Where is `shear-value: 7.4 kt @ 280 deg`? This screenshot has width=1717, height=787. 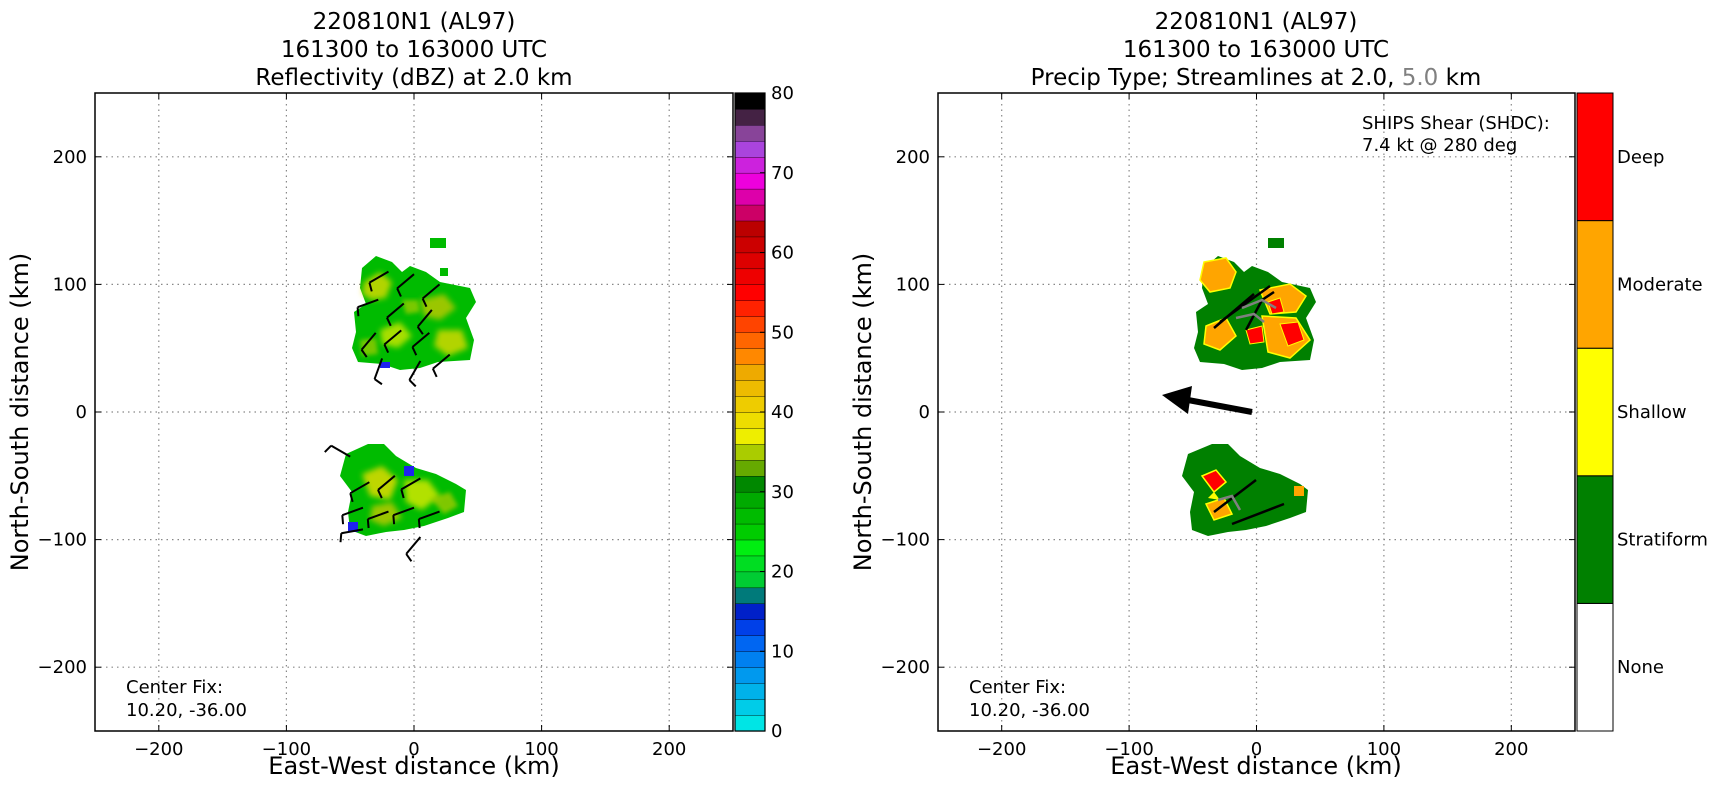
shear-value: 7.4 kt @ 280 deg is located at coordinates (1439, 145).